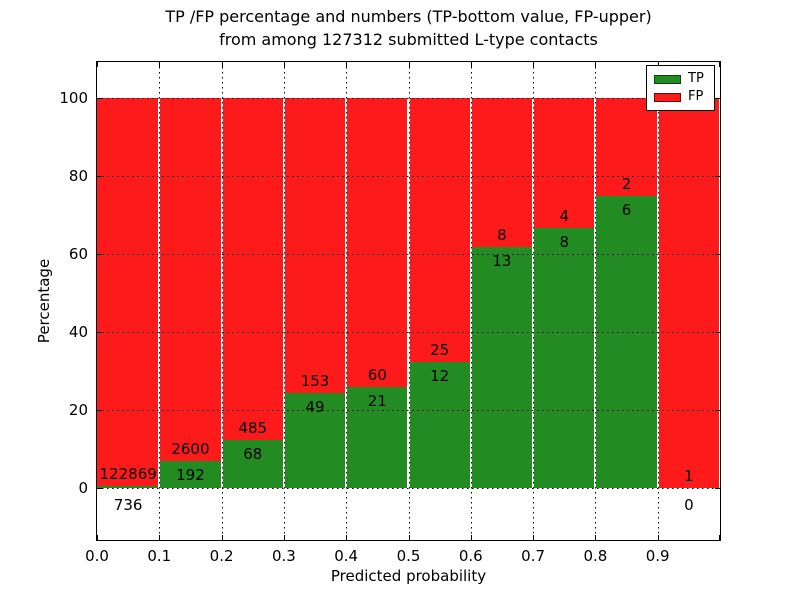  I want to click on fp-count-label: 25, so click(440, 349).